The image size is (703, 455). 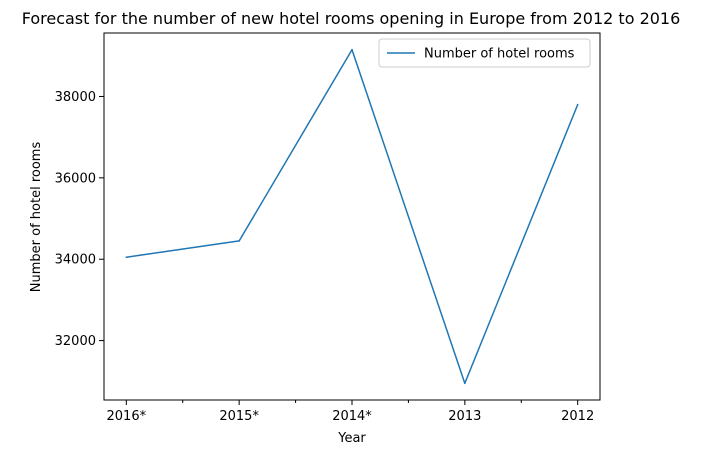 I want to click on x-tick-label: 2013, so click(x=464, y=416).